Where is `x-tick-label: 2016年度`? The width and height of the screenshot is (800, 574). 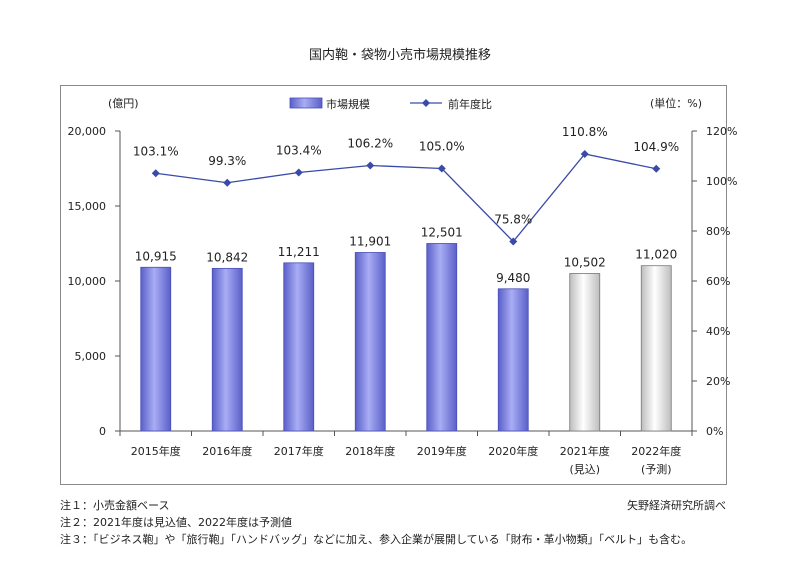 x-tick-label: 2016年度 is located at coordinates (227, 451).